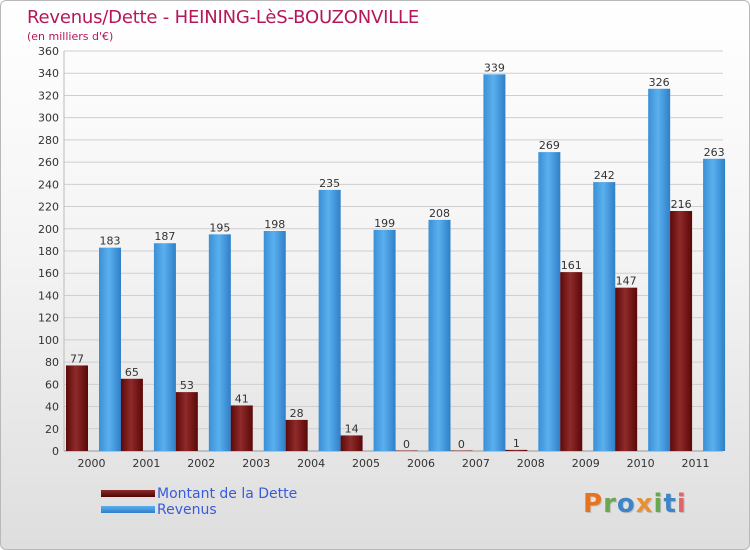  Describe the element at coordinates (604, 175) in the screenshot. I see `data-label-revenue: 242` at that location.